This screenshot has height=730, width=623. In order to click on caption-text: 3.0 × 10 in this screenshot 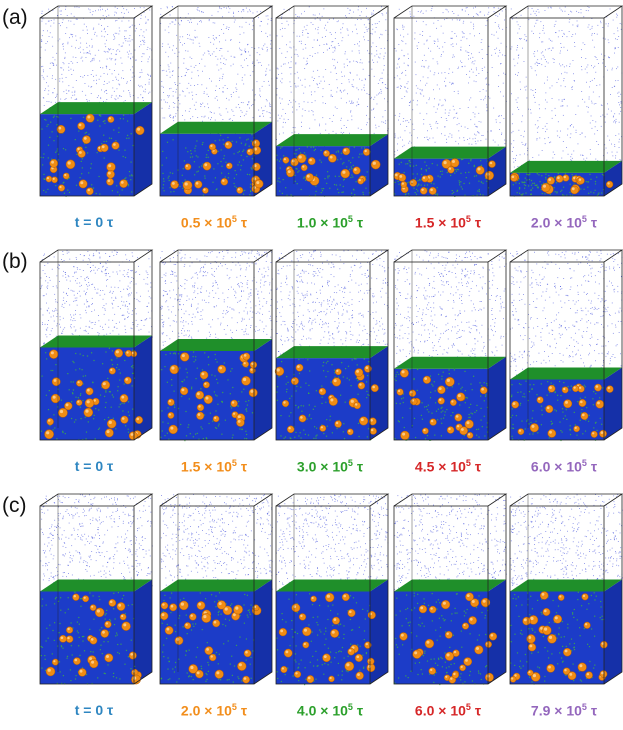, I will do `click(322, 466)`.